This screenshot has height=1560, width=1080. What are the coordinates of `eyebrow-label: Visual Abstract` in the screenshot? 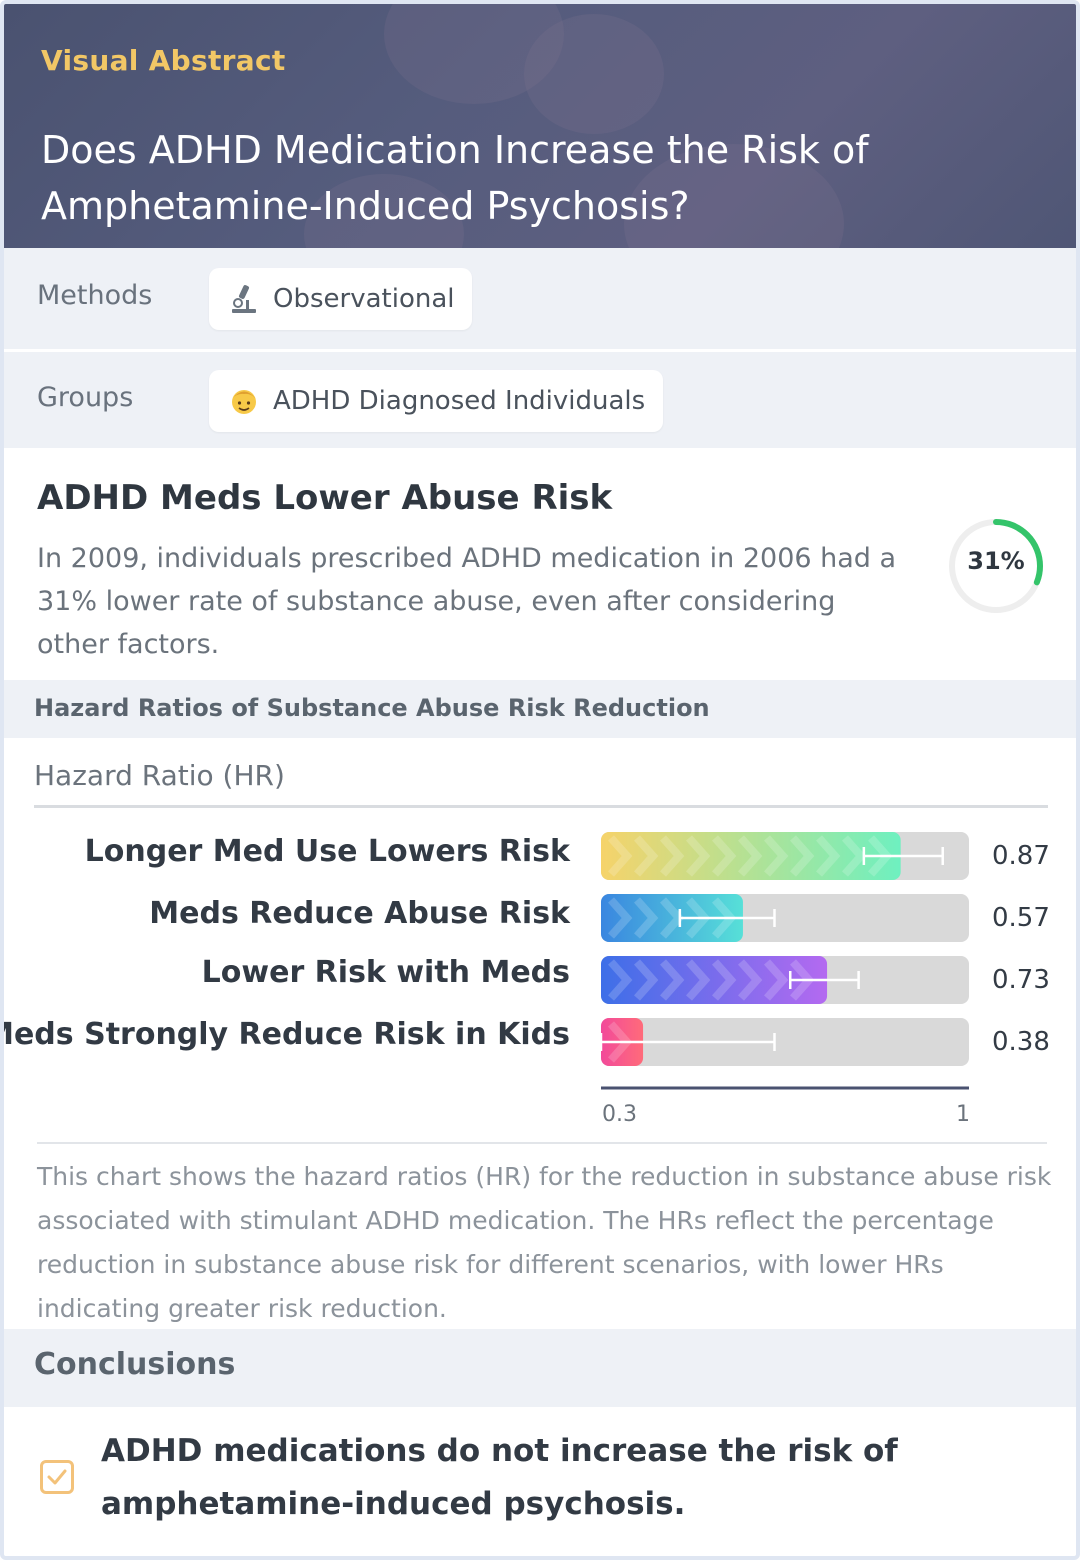 It's located at (163, 60).